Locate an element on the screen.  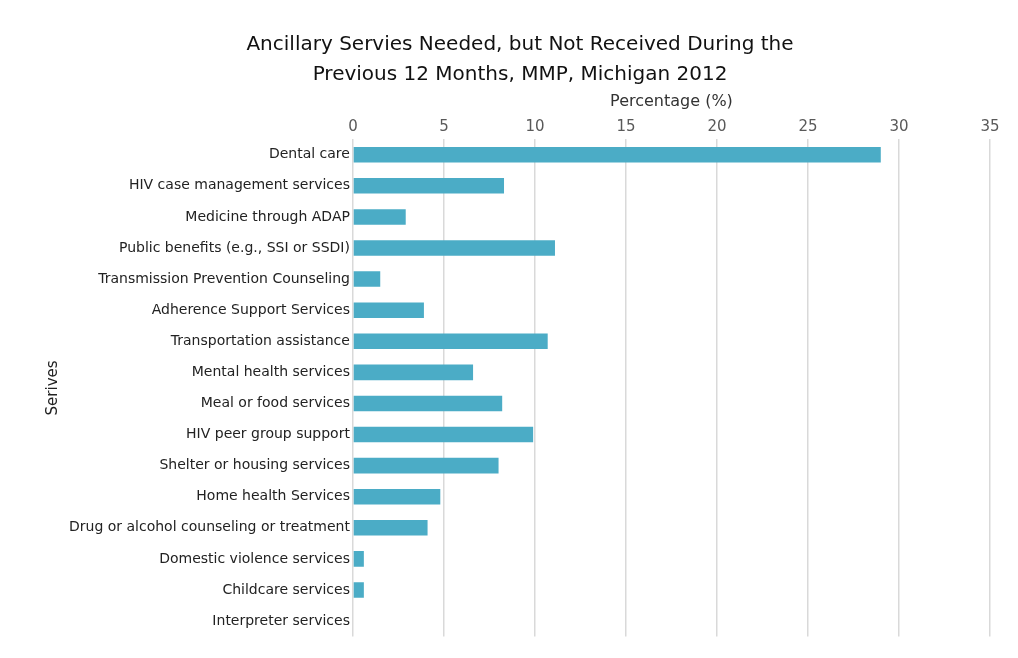
y-tick-label: Drug or alcohol counseling or treatment is located at coordinates (210, 526).